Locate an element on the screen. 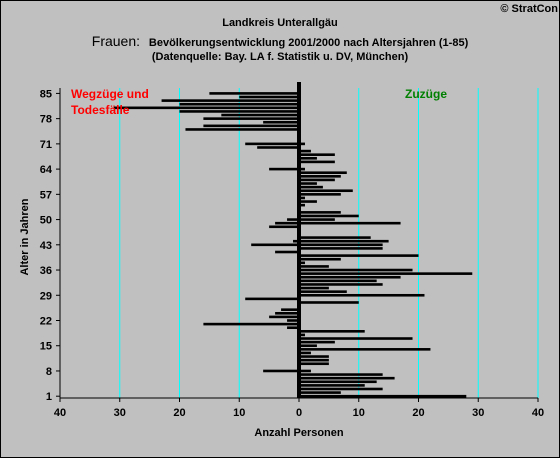  y-tick-label: 15 is located at coordinates (46, 347).